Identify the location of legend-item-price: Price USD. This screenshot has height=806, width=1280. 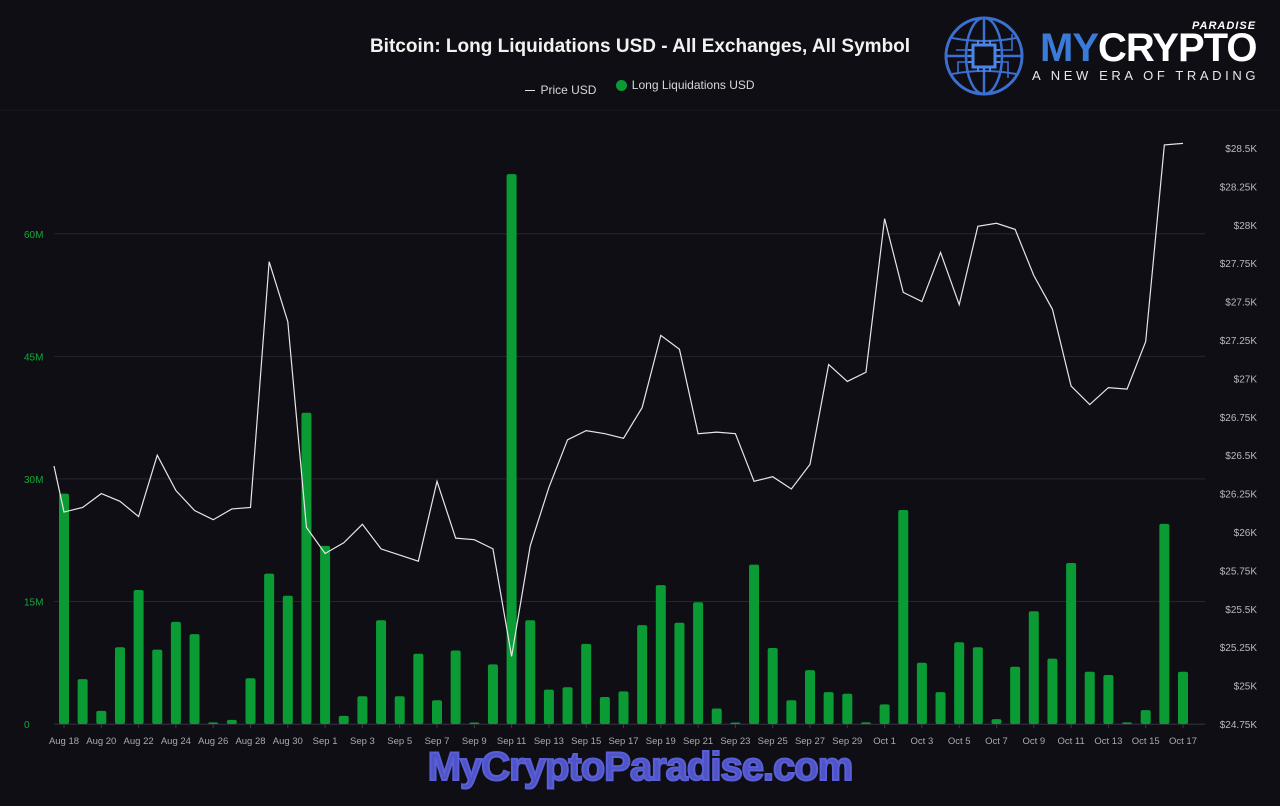
(560, 90).